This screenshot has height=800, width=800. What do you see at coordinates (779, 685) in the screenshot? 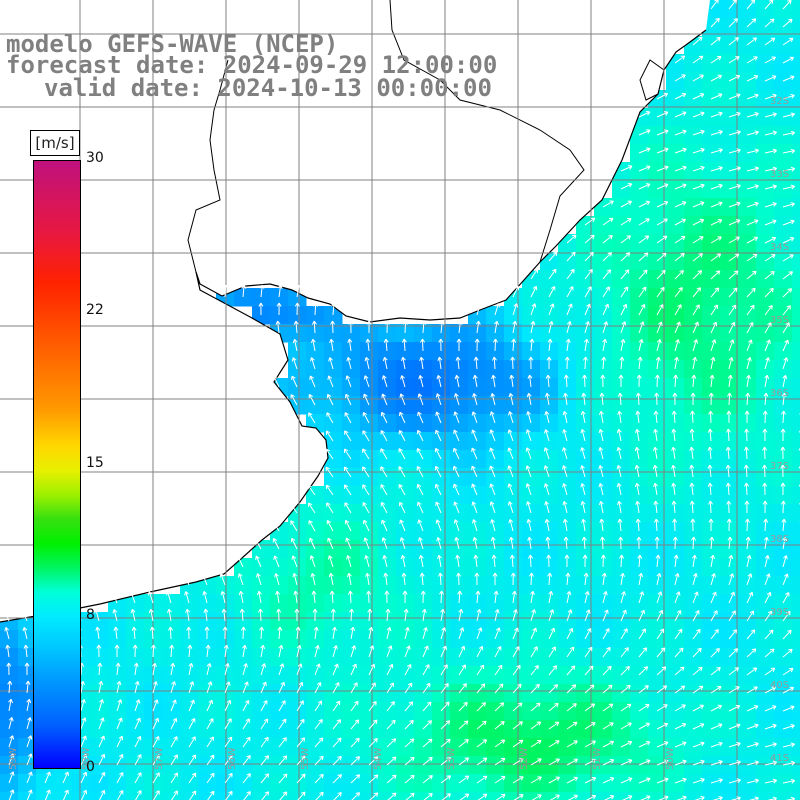
I see `latitude-label: 40S` at bounding box center [779, 685].